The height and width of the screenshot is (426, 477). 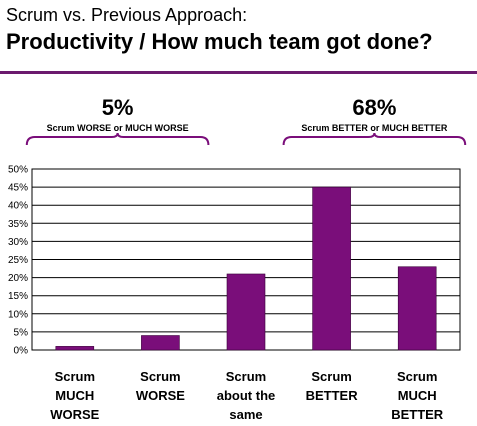 I want to click on x-tick-label: same, so click(x=245, y=414).